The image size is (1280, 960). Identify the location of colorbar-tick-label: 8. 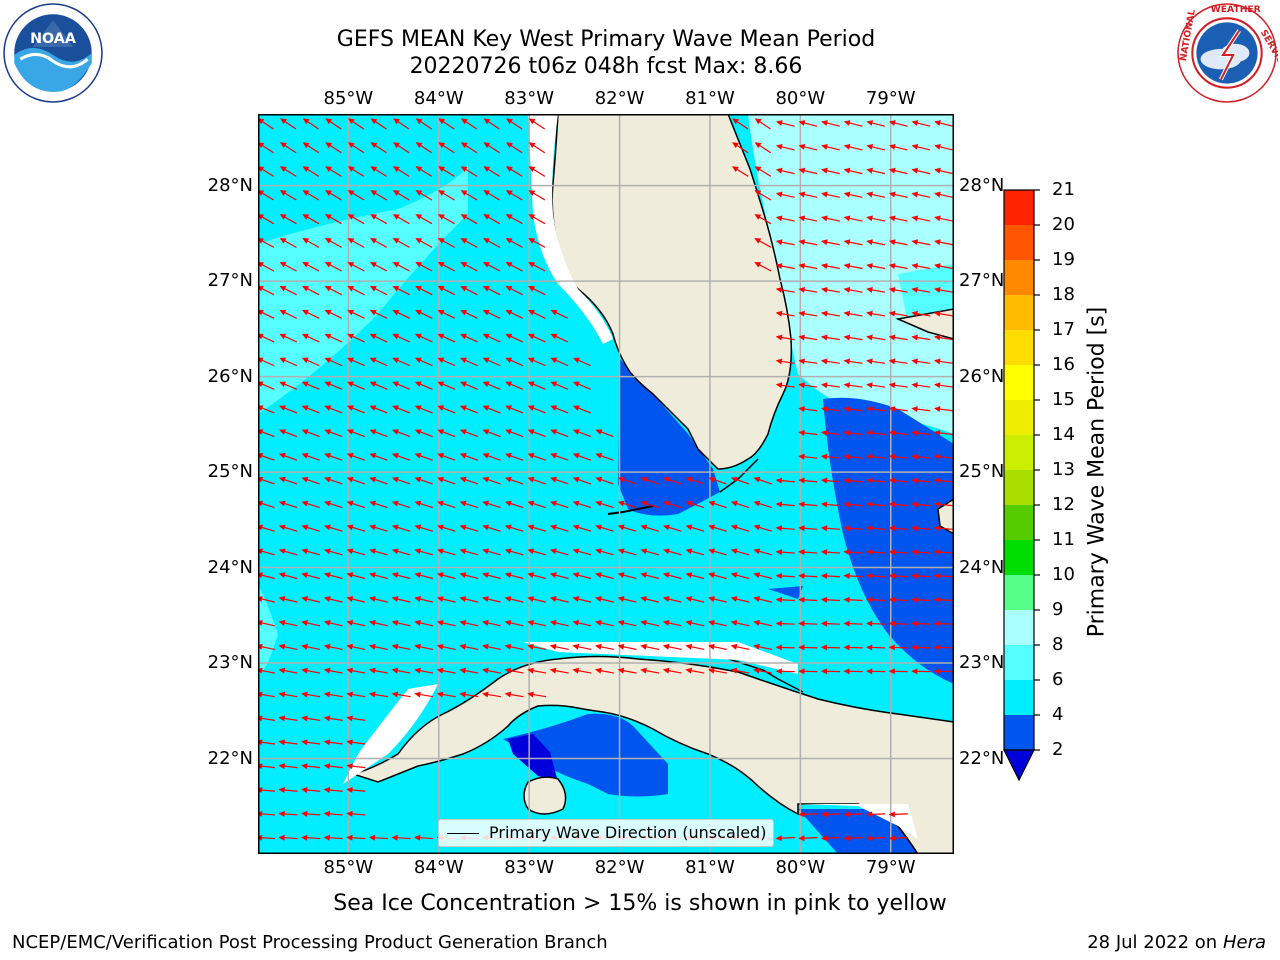
(1058, 644).